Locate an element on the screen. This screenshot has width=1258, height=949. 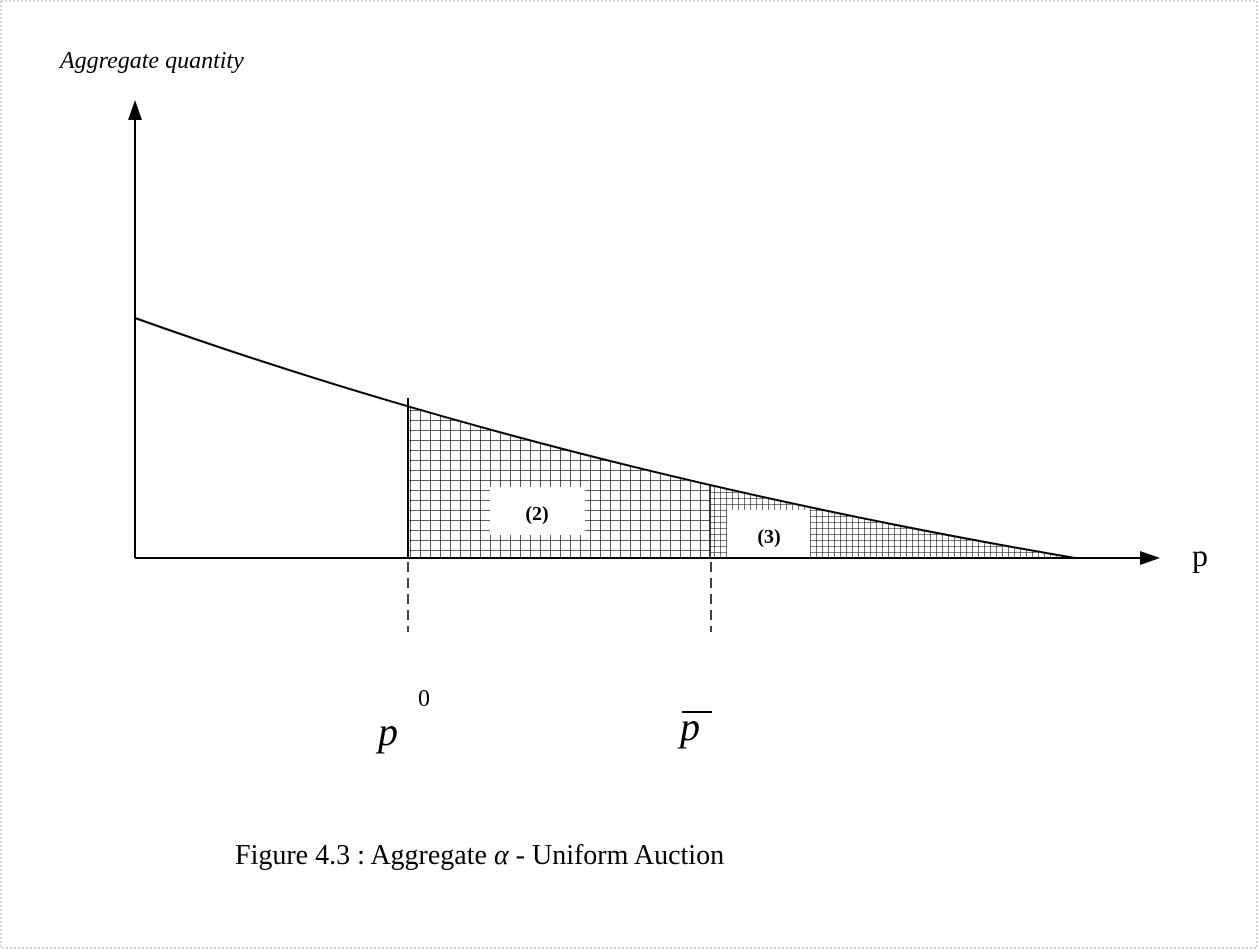
caption-rest: - Uniform Auction is located at coordinates (620, 855).